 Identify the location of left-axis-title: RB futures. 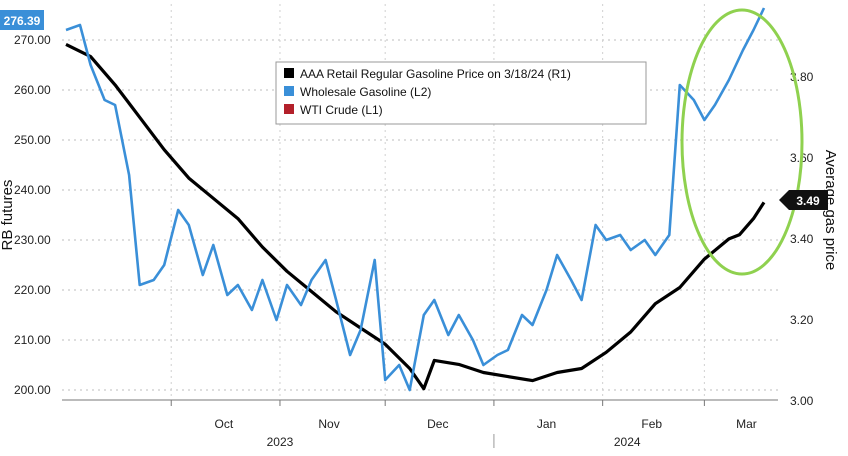
(8, 215).